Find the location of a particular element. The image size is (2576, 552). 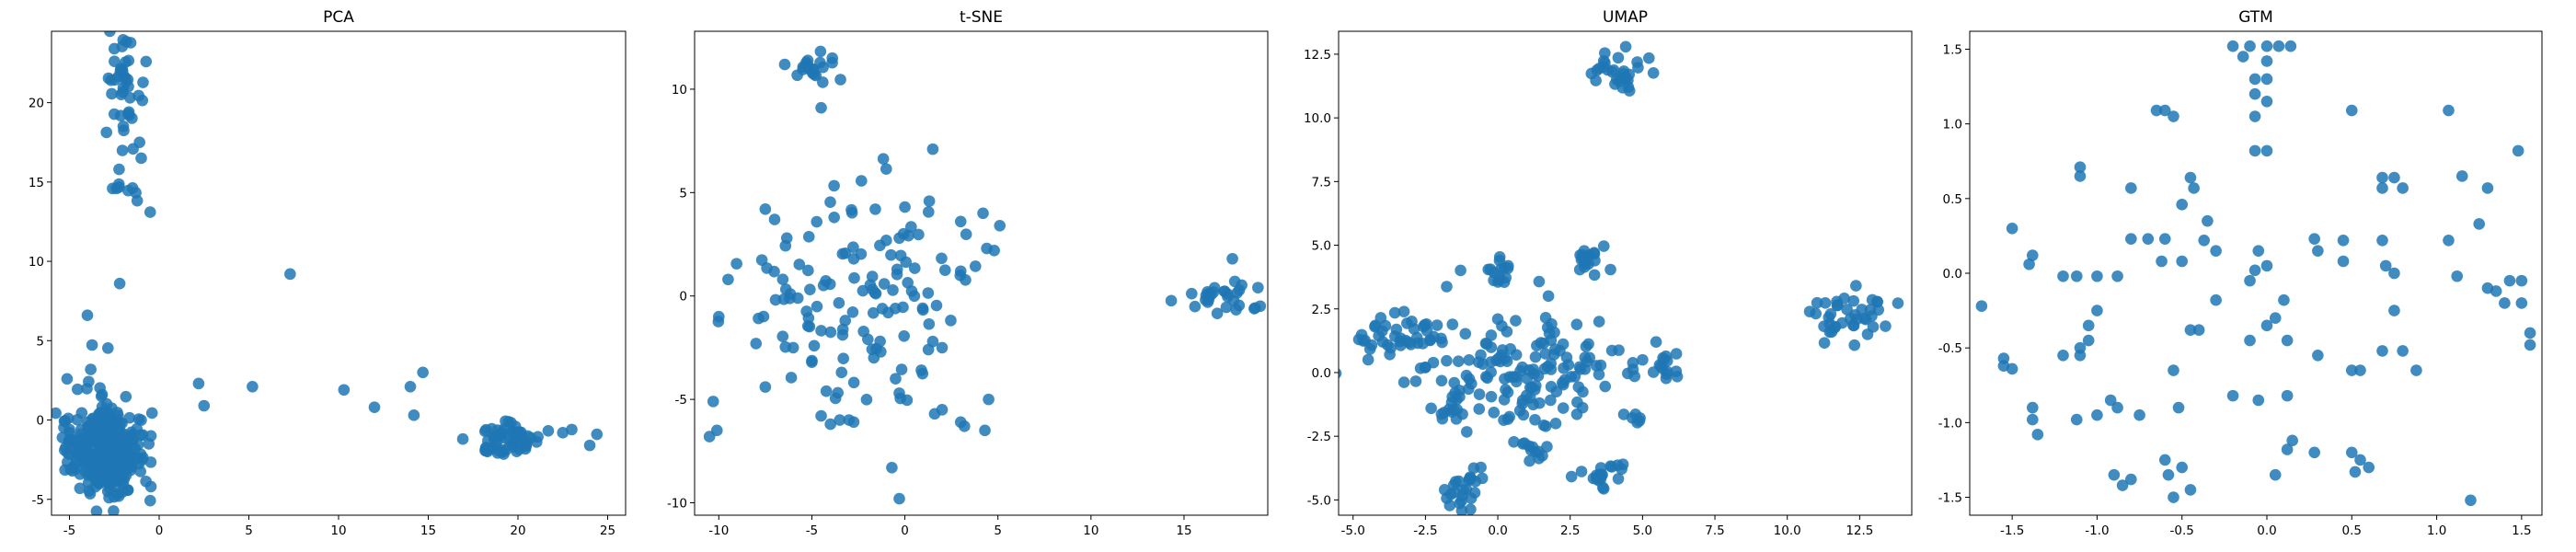

x-tick-label: 10 is located at coordinates (1090, 530).